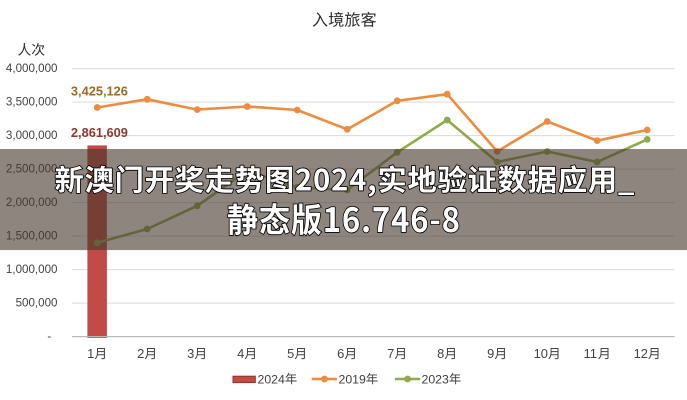 The image size is (687, 400). Describe the element at coordinates (90, 353) in the screenshot. I see `svg-text: 1` at that location.